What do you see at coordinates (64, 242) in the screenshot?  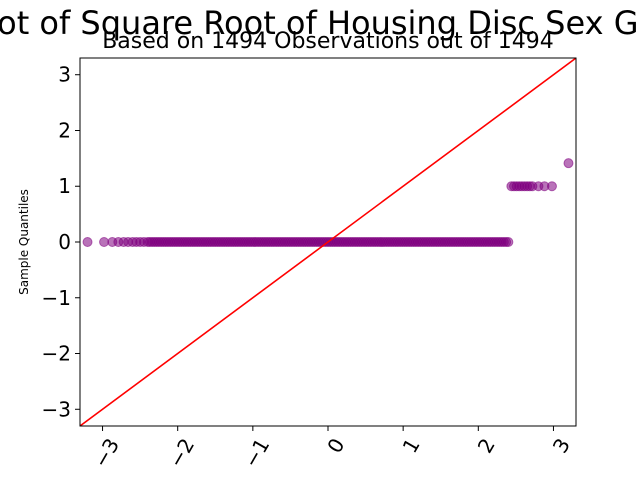 I see `y-tick-label: 0` at bounding box center [64, 242].